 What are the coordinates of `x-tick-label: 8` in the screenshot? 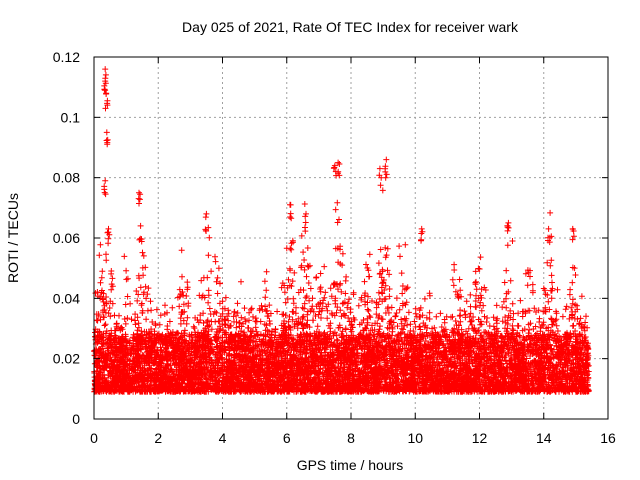 It's located at (351, 438).